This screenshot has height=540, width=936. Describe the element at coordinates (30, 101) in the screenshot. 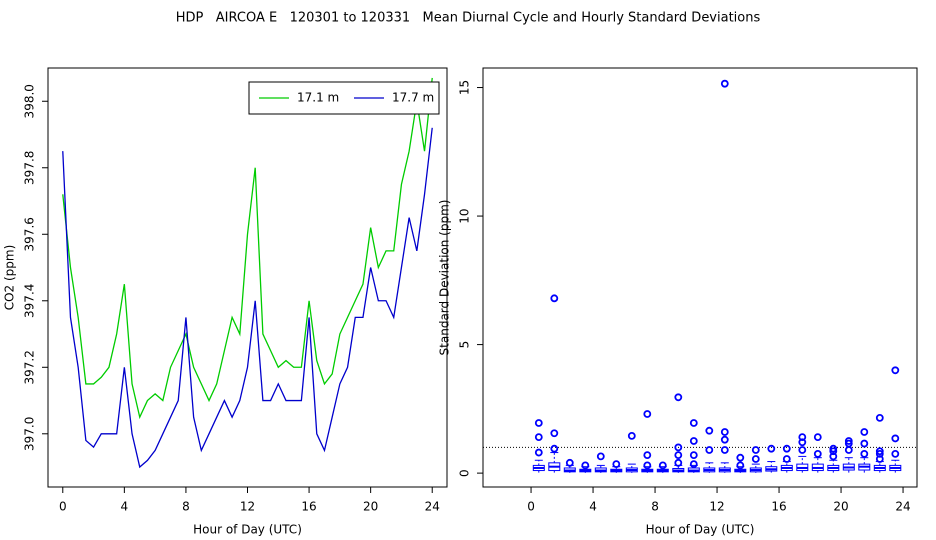

I see `y-tick-label: 398.0` at that location.